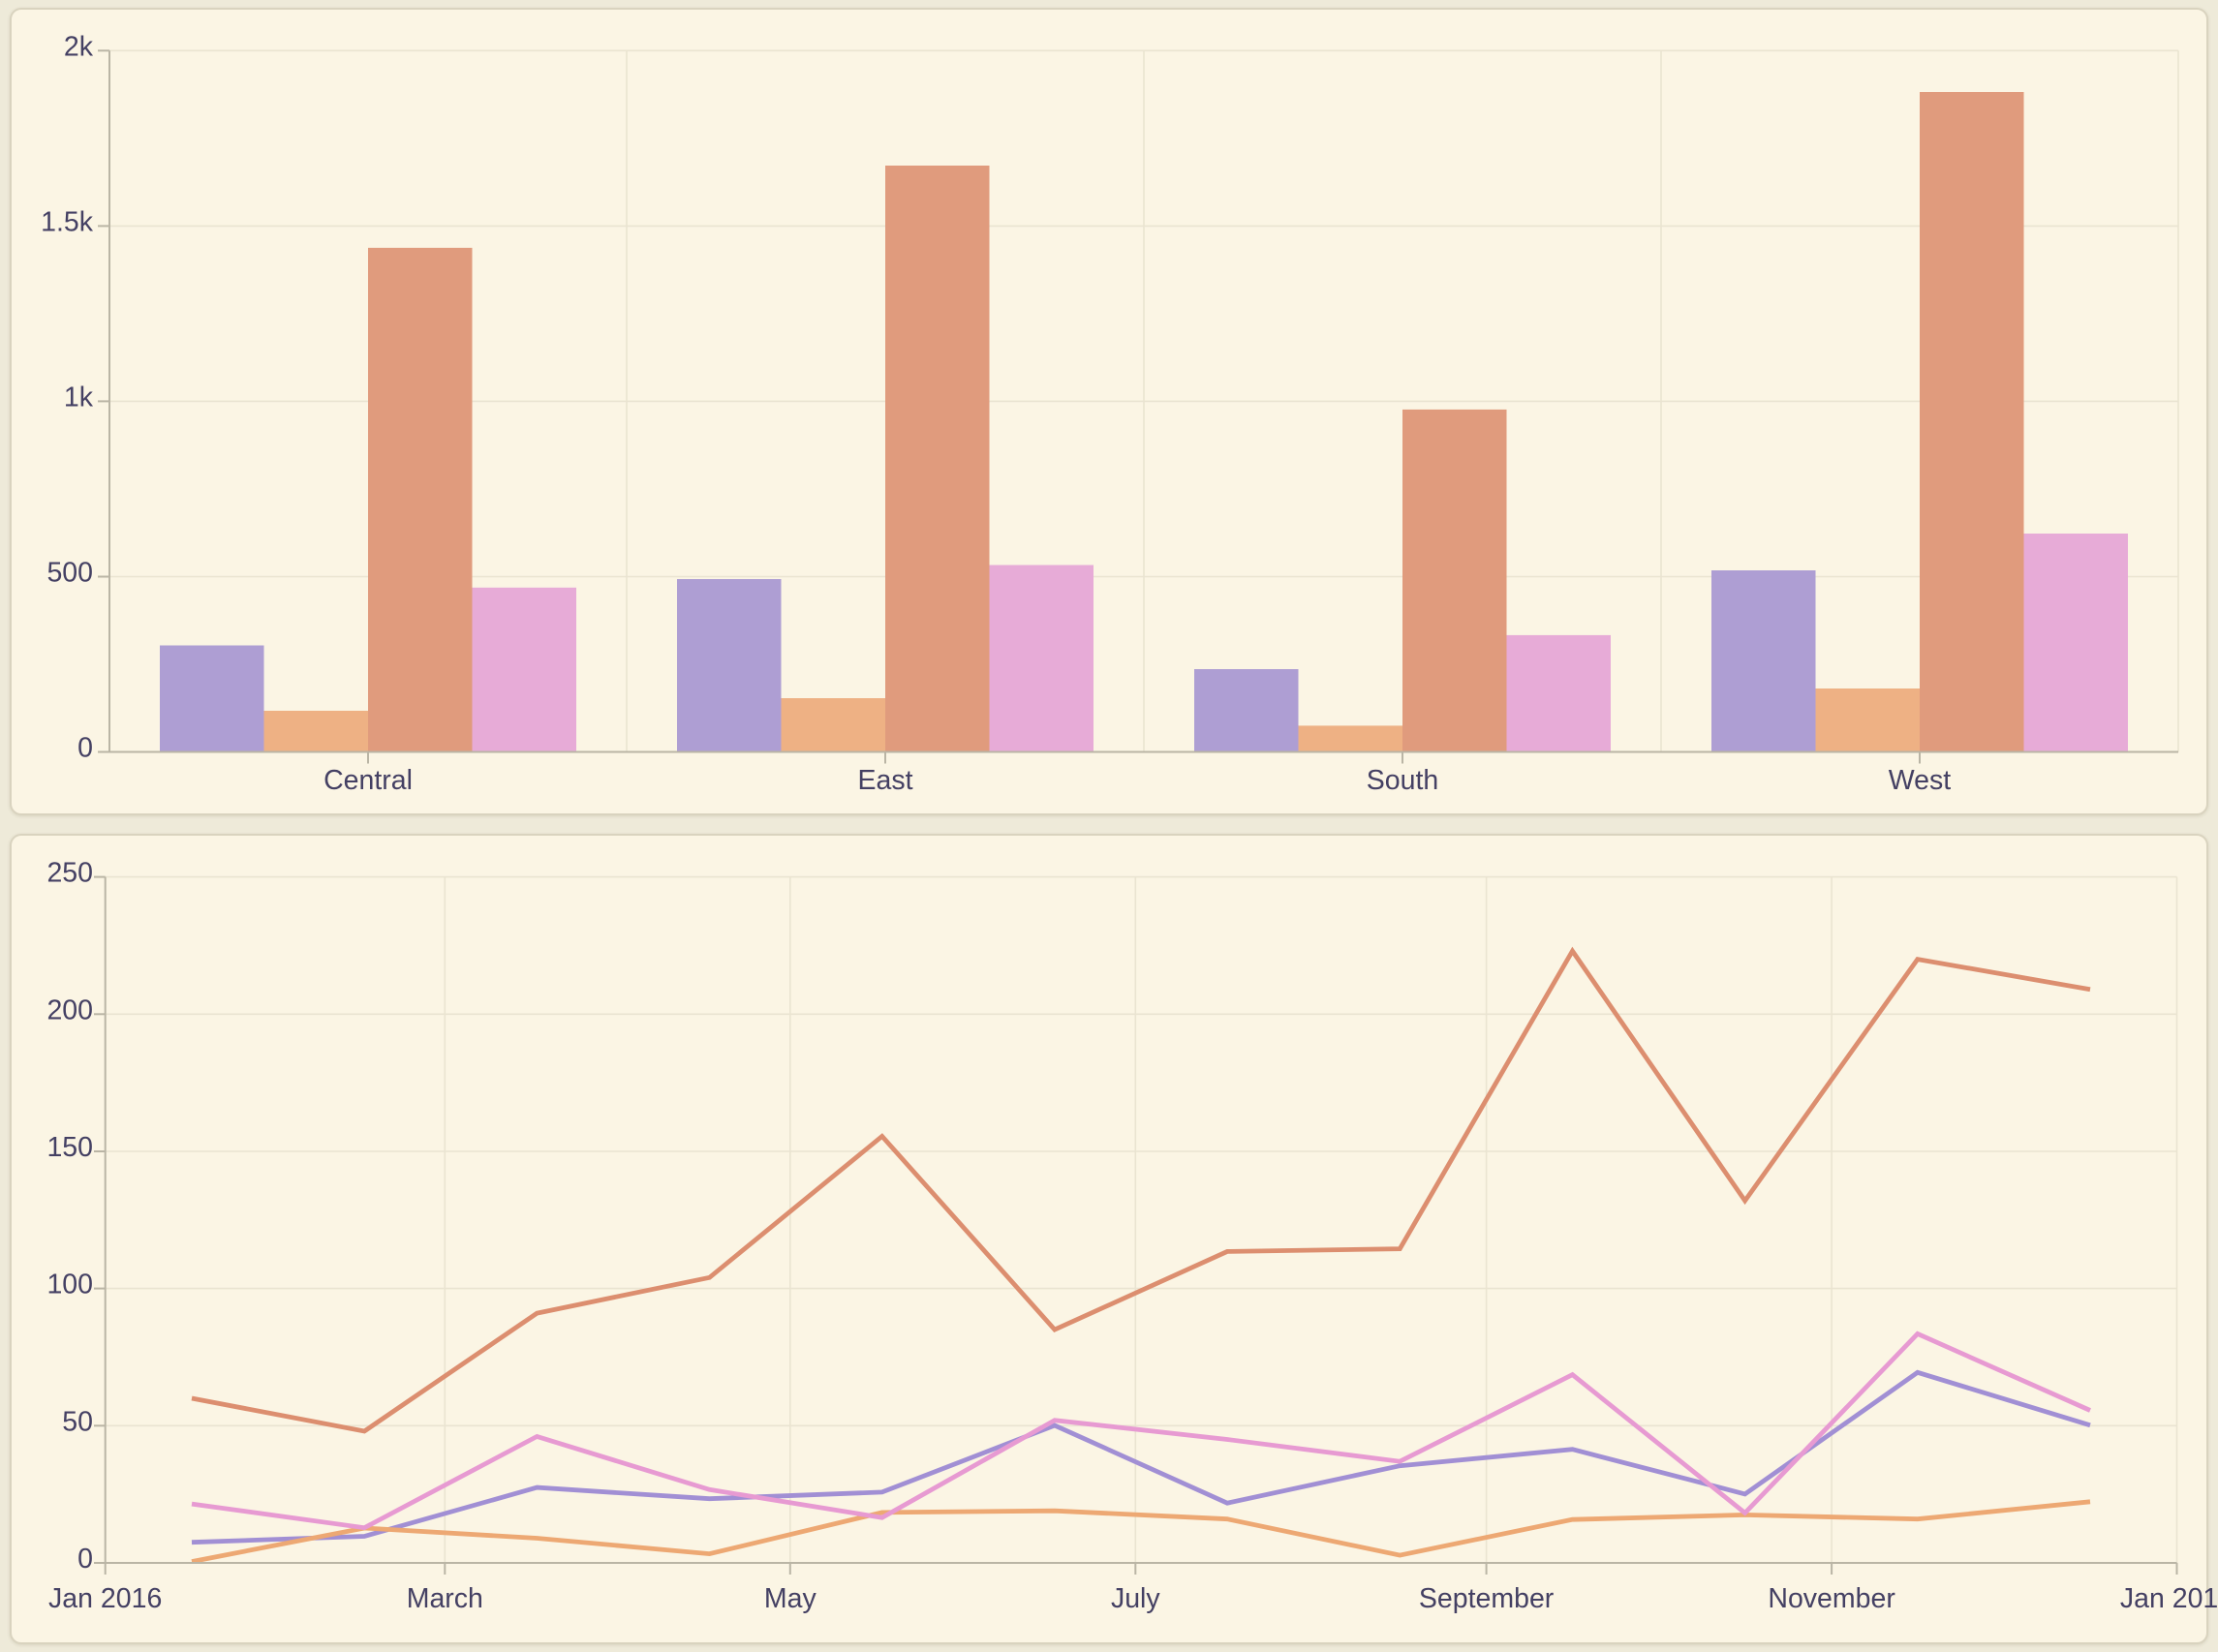 This screenshot has height=1652, width=2218. I want to click on svg-text: 250, so click(69, 873).